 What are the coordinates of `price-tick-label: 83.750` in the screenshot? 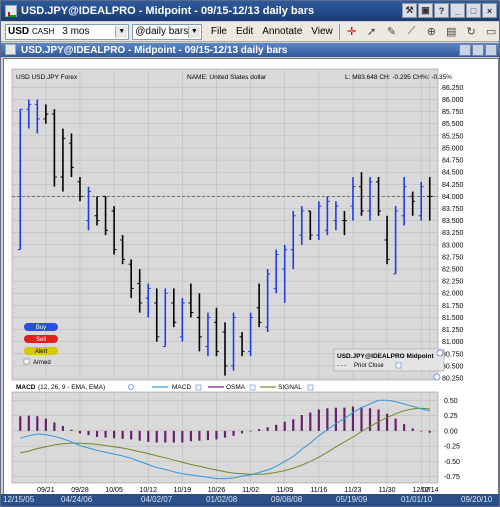 It's located at (453, 209).